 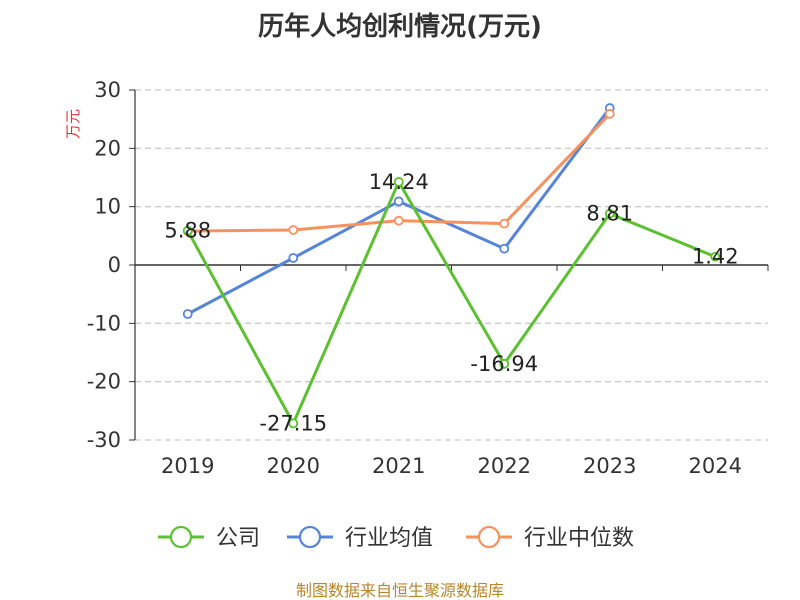 I want to click on legend-label: 公司, so click(x=238, y=538).